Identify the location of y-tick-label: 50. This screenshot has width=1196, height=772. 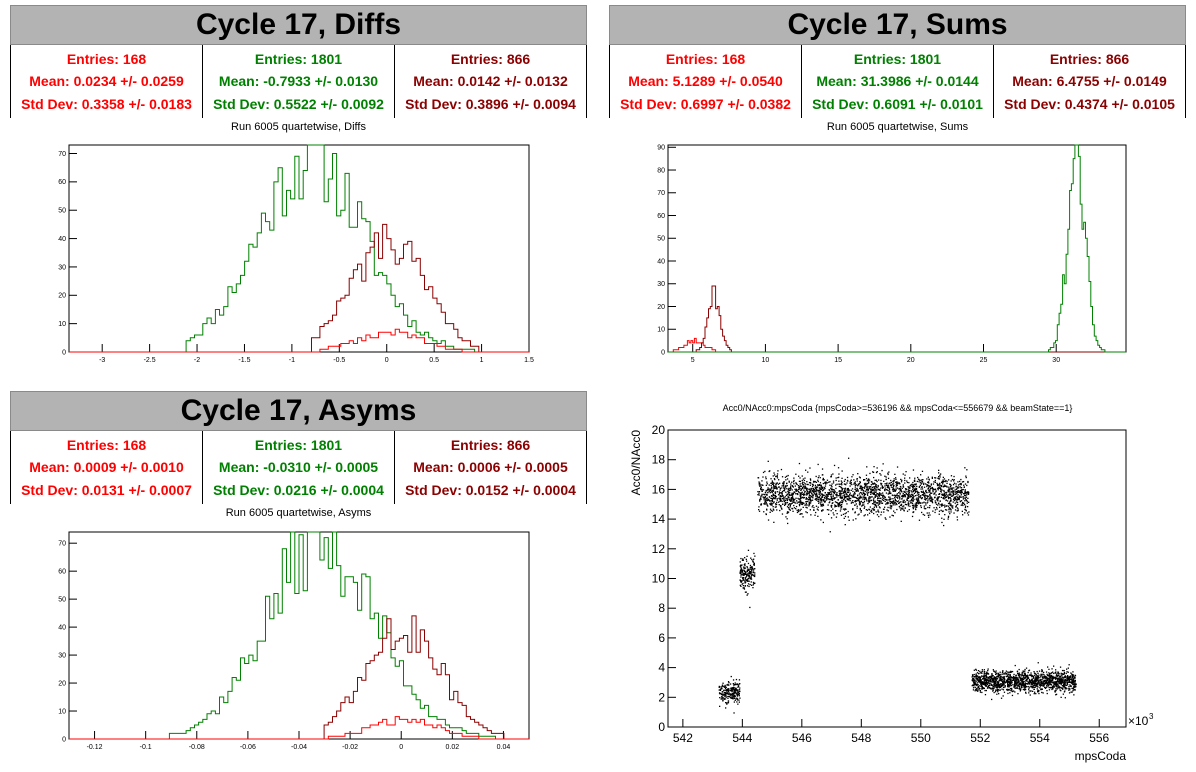
(62, 211).